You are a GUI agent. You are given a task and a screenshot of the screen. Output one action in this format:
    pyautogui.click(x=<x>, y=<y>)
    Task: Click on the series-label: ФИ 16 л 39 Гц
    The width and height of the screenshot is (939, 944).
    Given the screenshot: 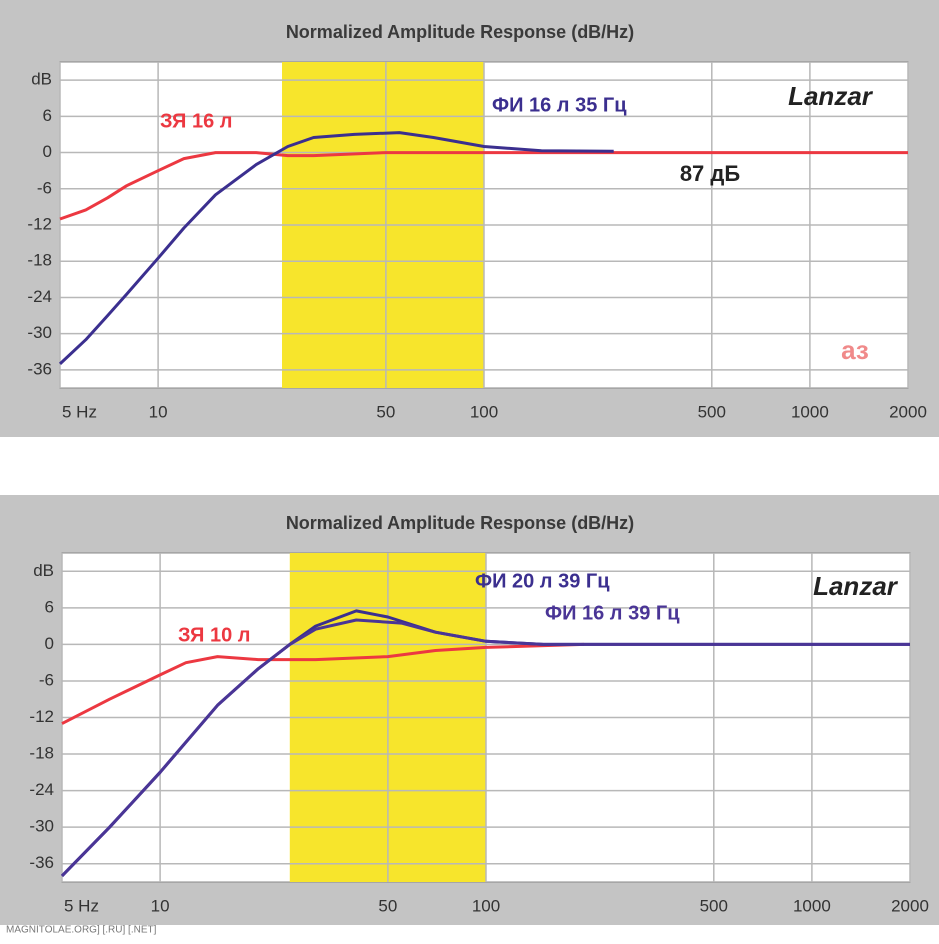 What is the action you would take?
    pyautogui.click(x=612, y=613)
    